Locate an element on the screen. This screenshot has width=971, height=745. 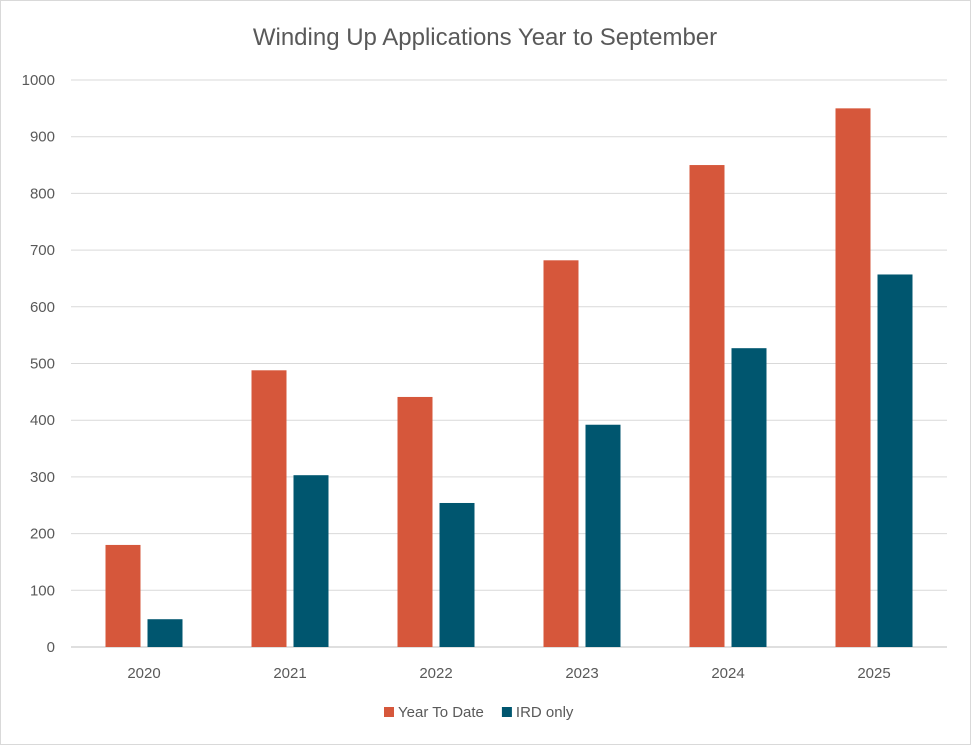
y-tick-label: 700 is located at coordinates (42, 250).